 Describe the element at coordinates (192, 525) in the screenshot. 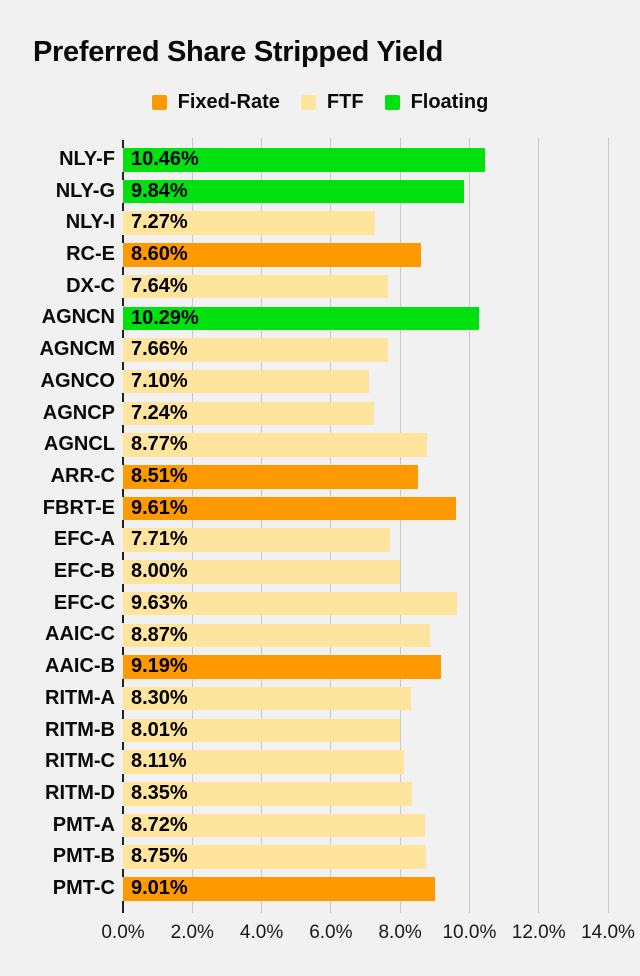

I see `gridline-2.0%` at that location.